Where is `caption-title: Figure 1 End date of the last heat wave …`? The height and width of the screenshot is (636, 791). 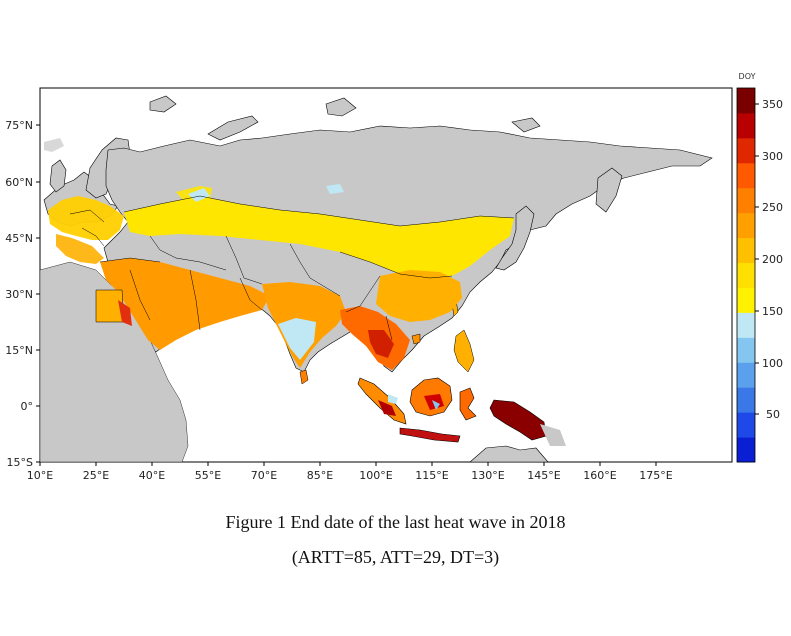
caption-title: Figure 1 End date of the last heat wave … is located at coordinates (395, 522).